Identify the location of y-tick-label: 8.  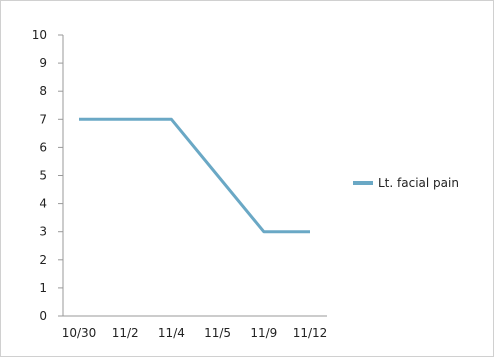
(43, 91).